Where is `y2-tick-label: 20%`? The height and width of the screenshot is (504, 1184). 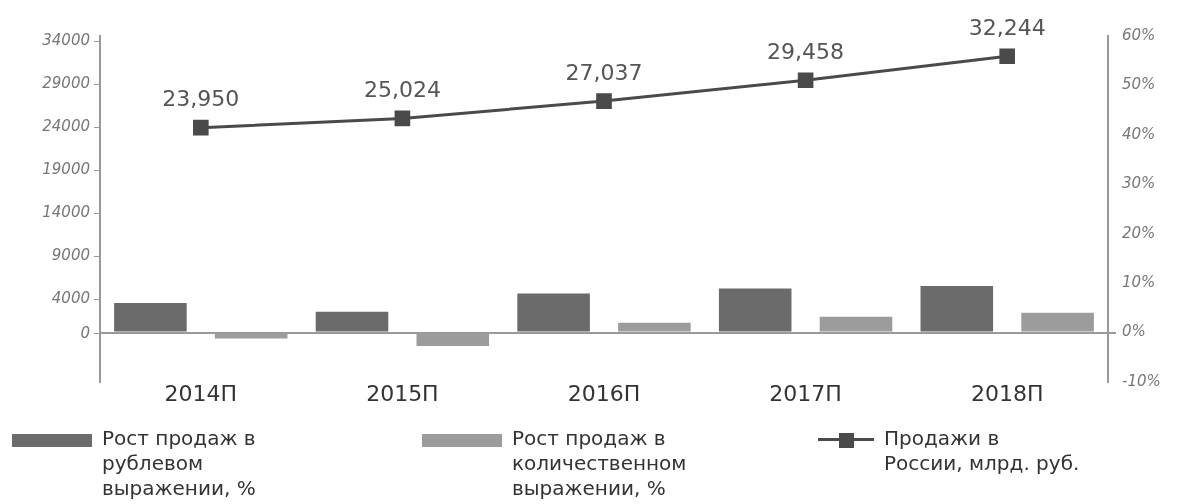 y2-tick-label: 20% is located at coordinates (1139, 232).